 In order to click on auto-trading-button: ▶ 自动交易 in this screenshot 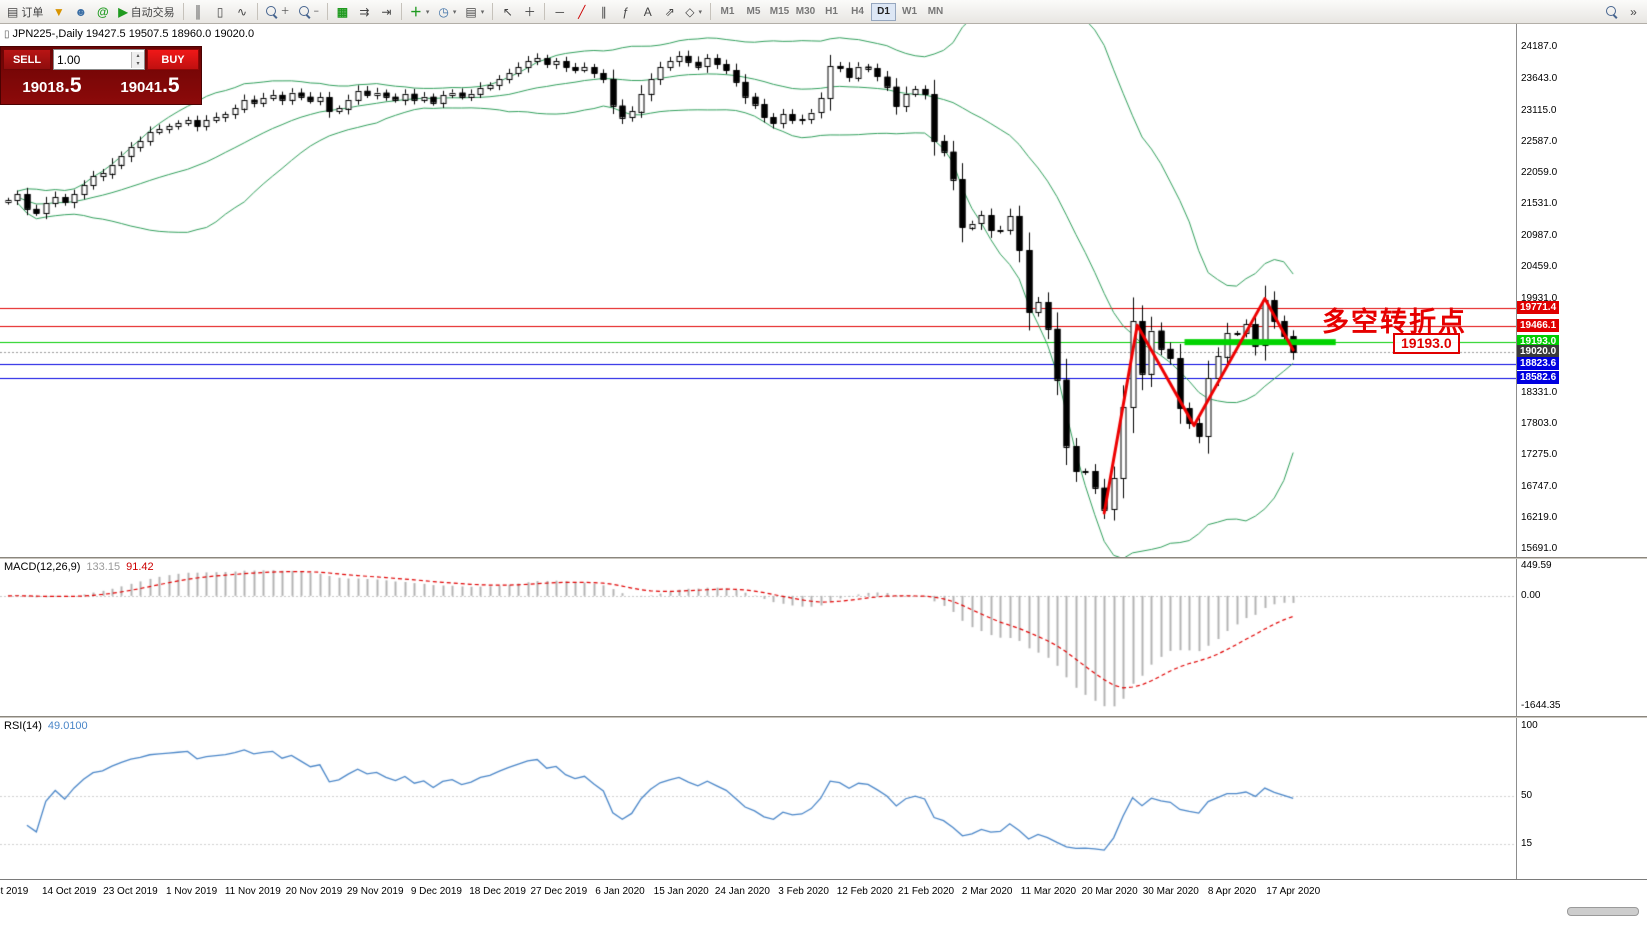, I will do `click(146, 12)`.